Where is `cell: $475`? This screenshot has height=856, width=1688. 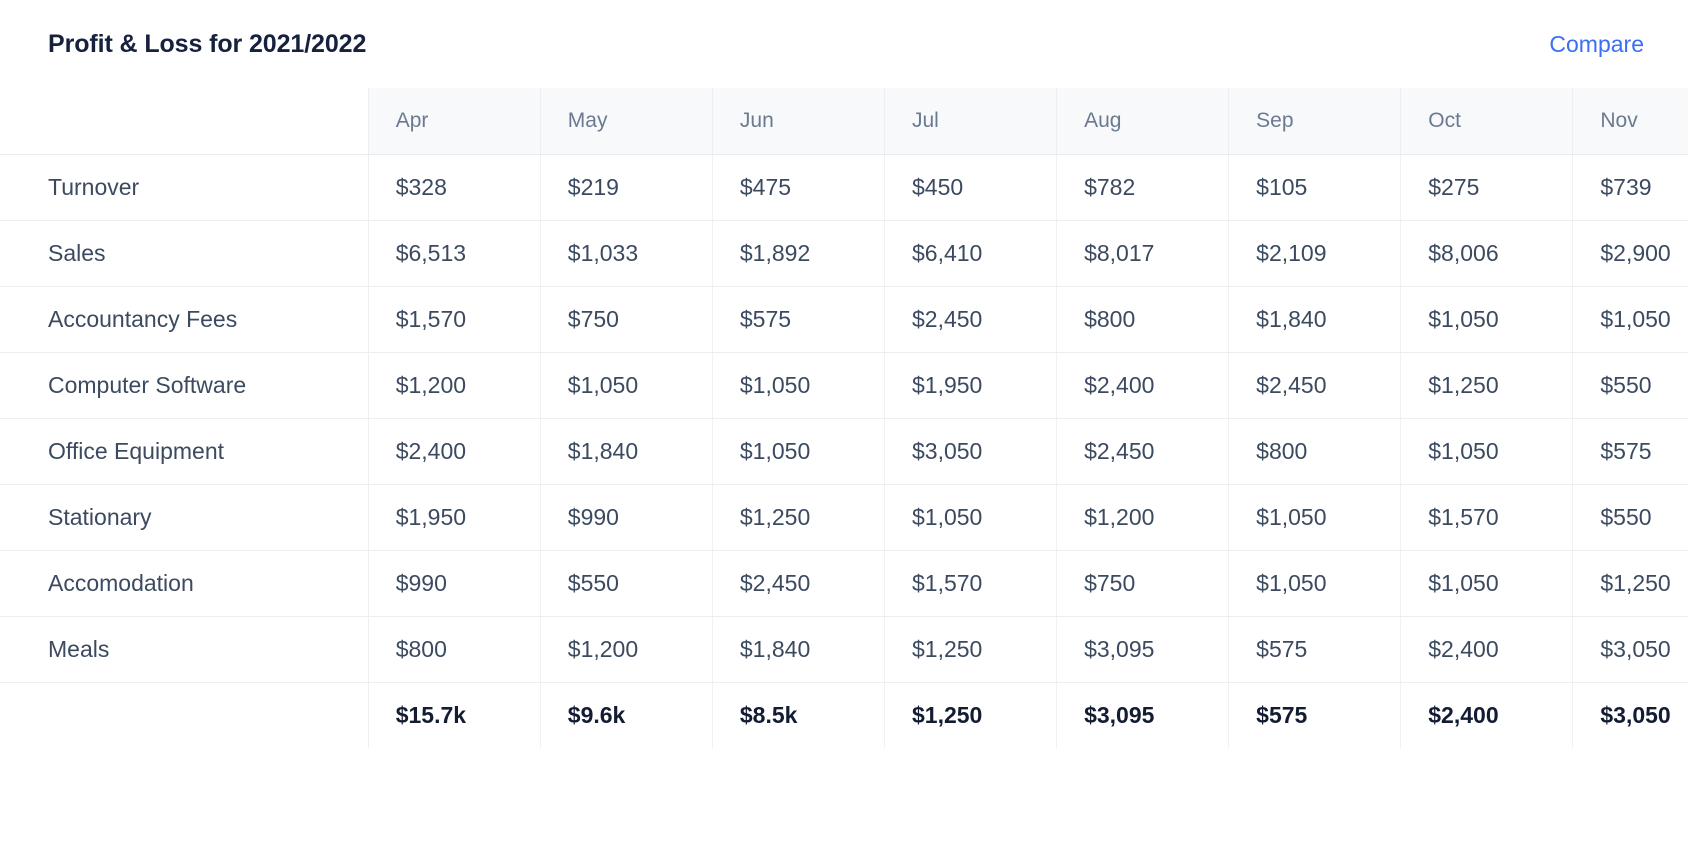 cell: $475 is located at coordinates (798, 187).